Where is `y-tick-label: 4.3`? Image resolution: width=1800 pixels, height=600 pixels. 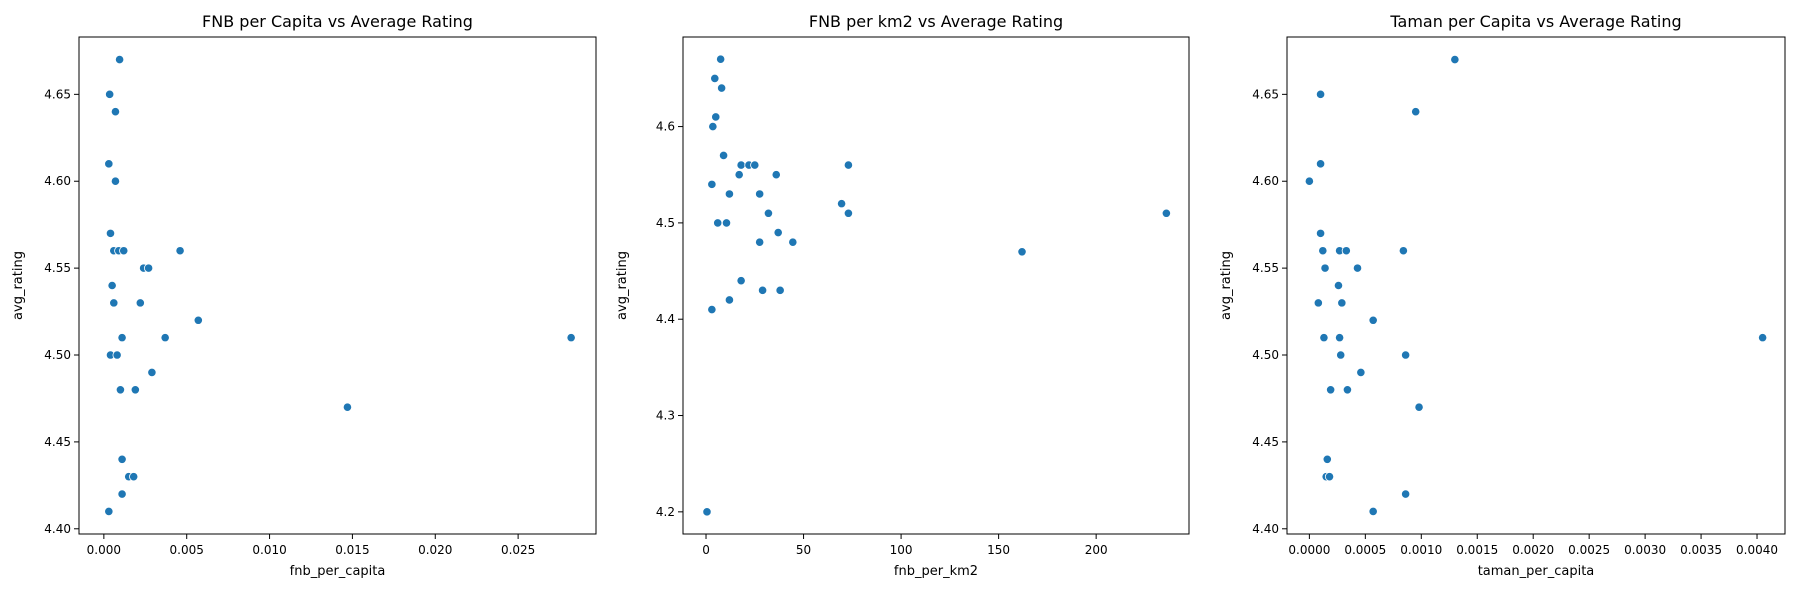 y-tick-label: 4.3 is located at coordinates (665, 416).